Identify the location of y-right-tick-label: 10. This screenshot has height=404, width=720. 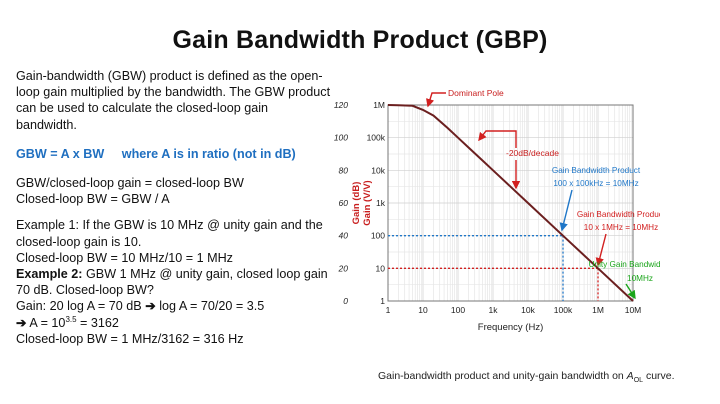
(381, 268).